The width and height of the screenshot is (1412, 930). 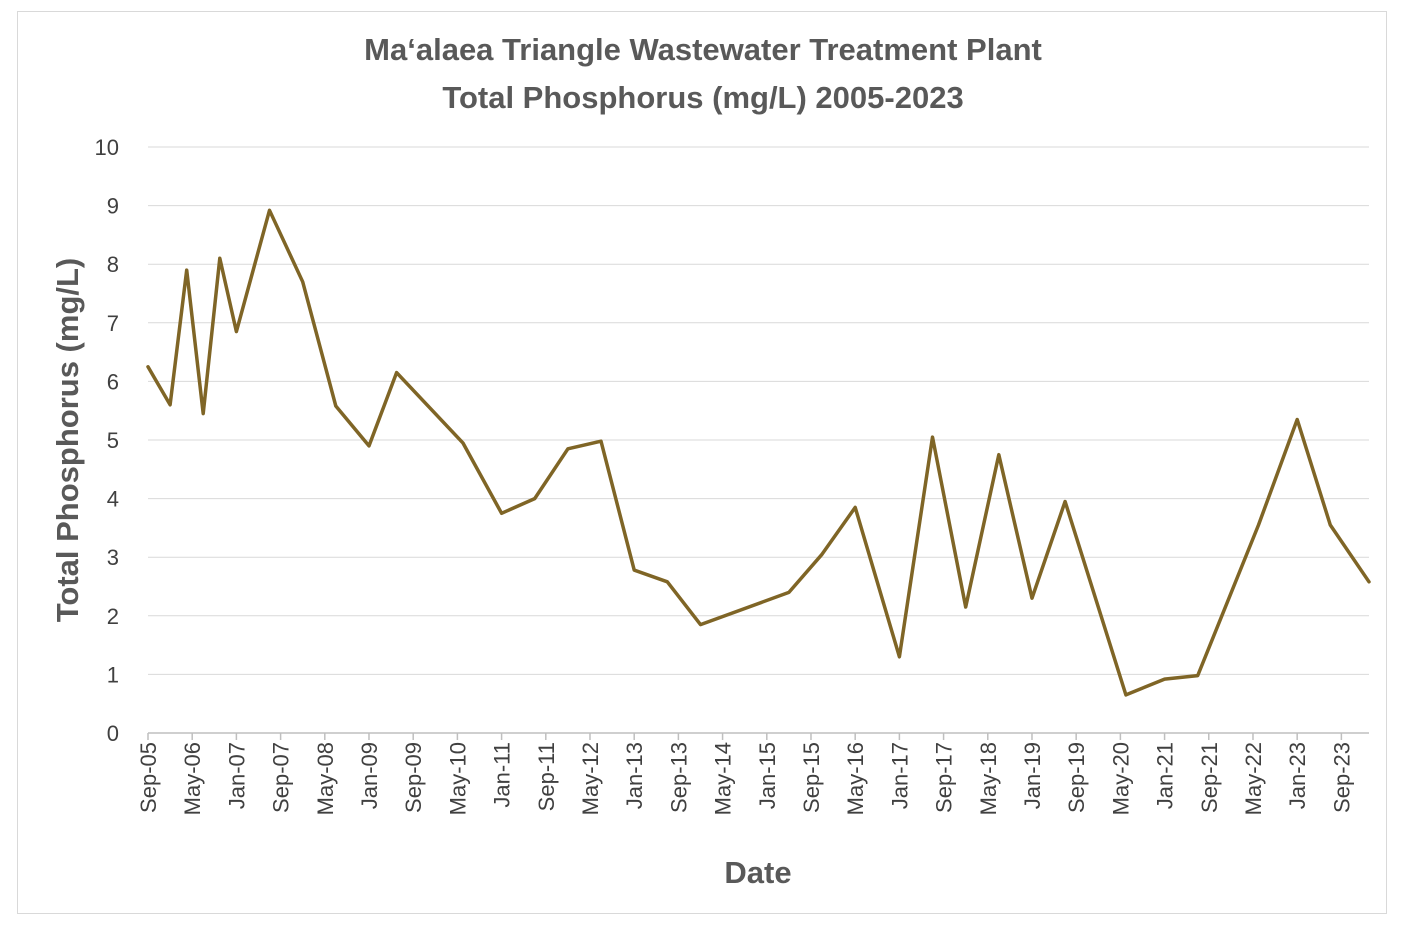 What do you see at coordinates (702, 97) in the screenshot?
I see `chart-subtitle: Total Phosphorus (mg/L) 2005-2023` at bounding box center [702, 97].